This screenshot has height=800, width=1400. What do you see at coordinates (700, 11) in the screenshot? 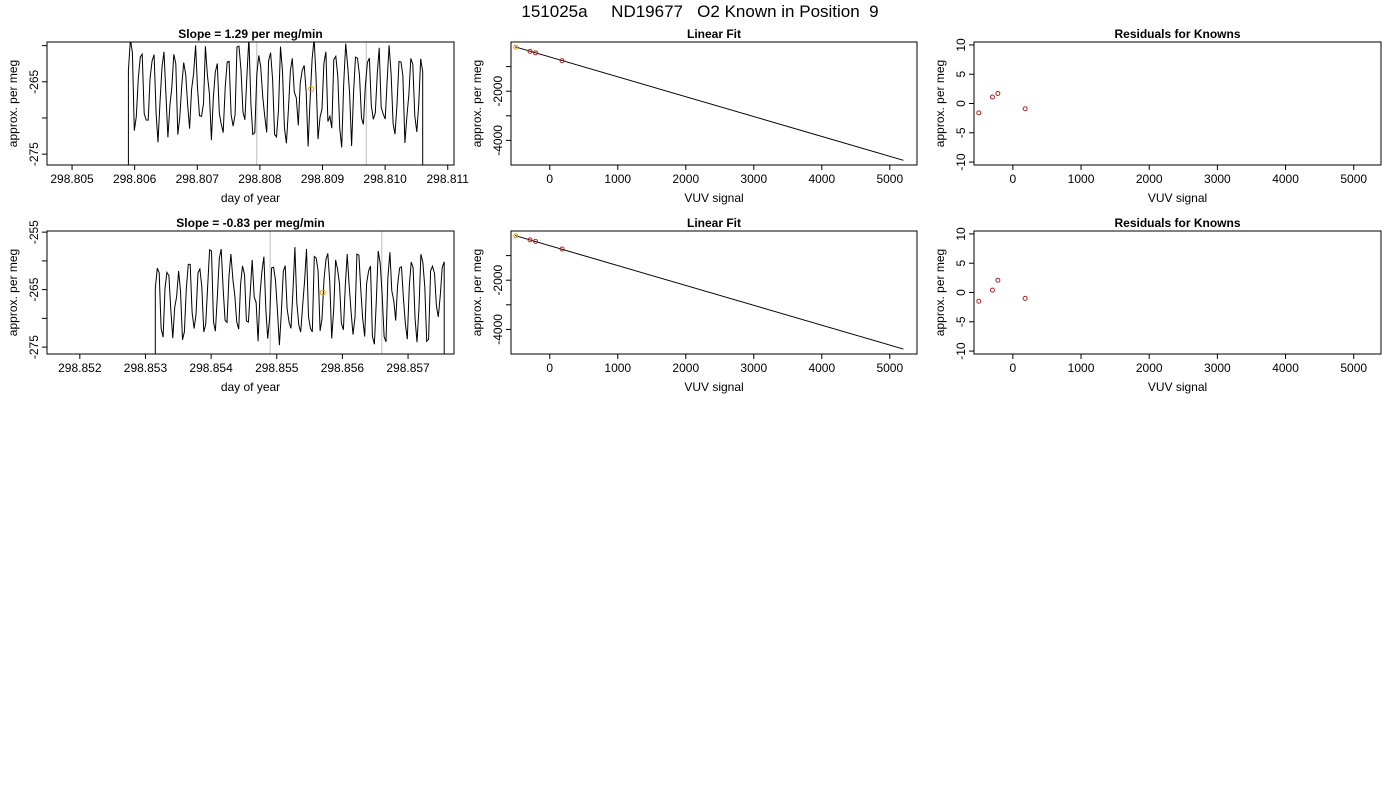
I see `page-title: 151025a ND19677 O2 Known in Position 9` at bounding box center [700, 11].